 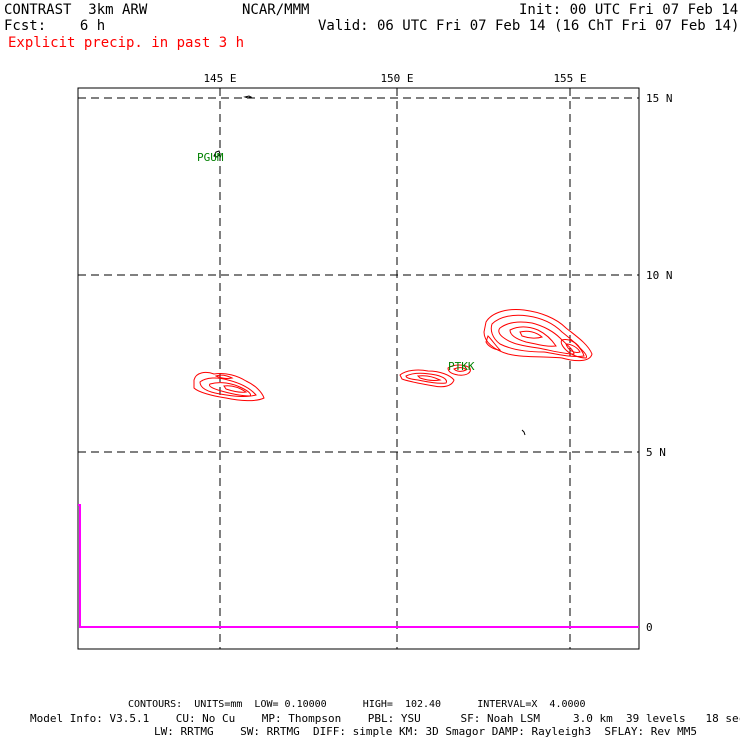 I want to click on model-title: CONTRAST 3km ARW, so click(x=76, y=10).